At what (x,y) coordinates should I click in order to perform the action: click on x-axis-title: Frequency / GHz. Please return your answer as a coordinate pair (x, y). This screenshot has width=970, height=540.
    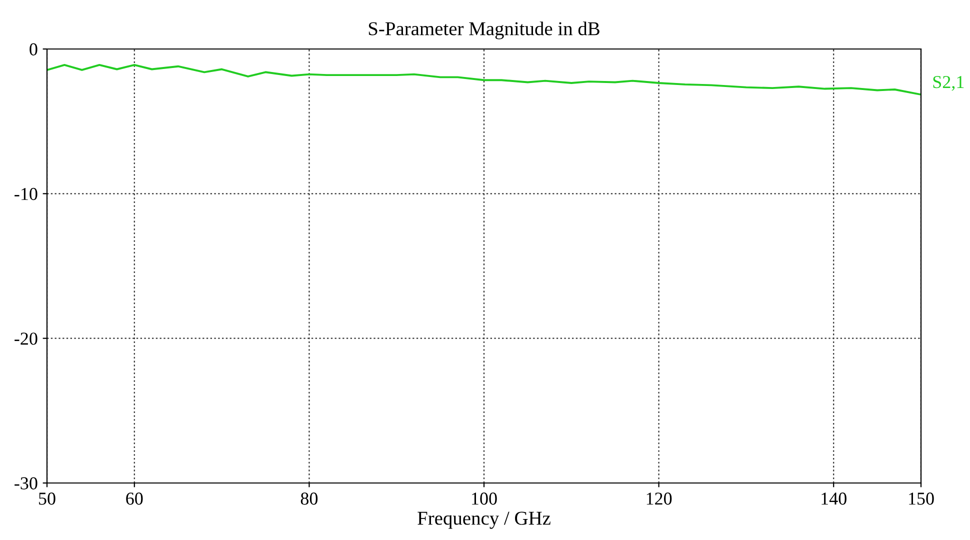
    Looking at the image, I should click on (484, 520).